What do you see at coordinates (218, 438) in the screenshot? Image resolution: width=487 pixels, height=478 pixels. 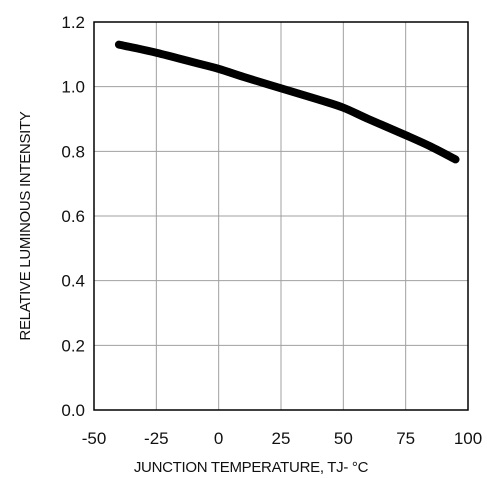 I see `x-tick-label: 0` at bounding box center [218, 438].